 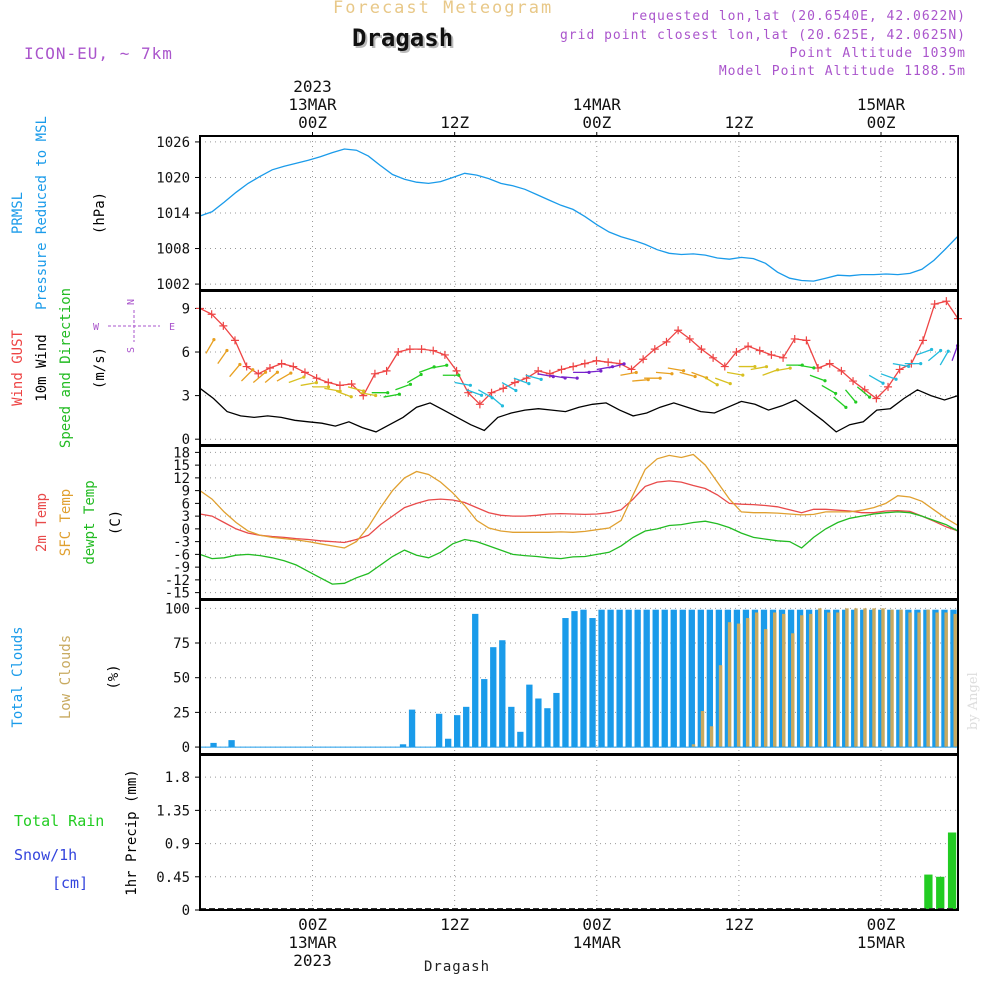 I want to click on panel-label: Low Clouds, so click(x=66, y=677).